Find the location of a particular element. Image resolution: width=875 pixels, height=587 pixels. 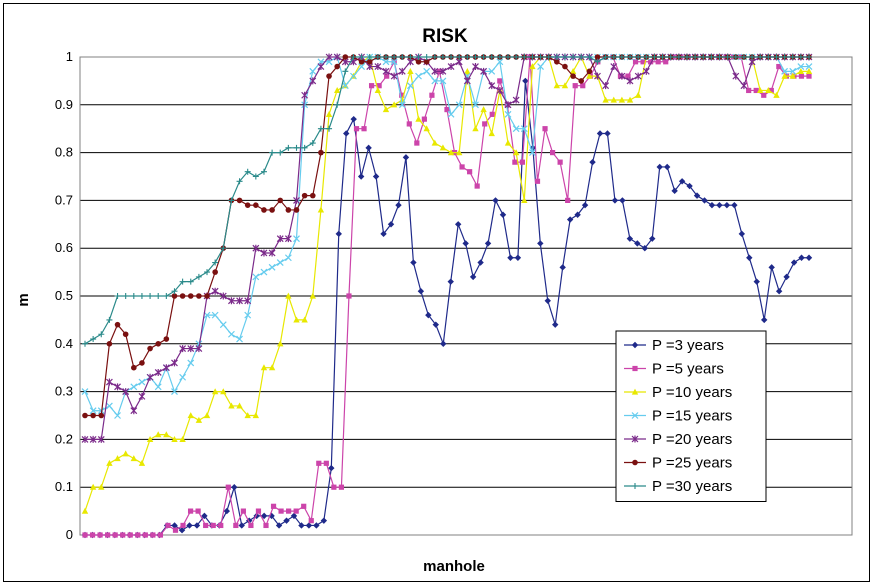

legend-box is located at coordinates (691, 416).